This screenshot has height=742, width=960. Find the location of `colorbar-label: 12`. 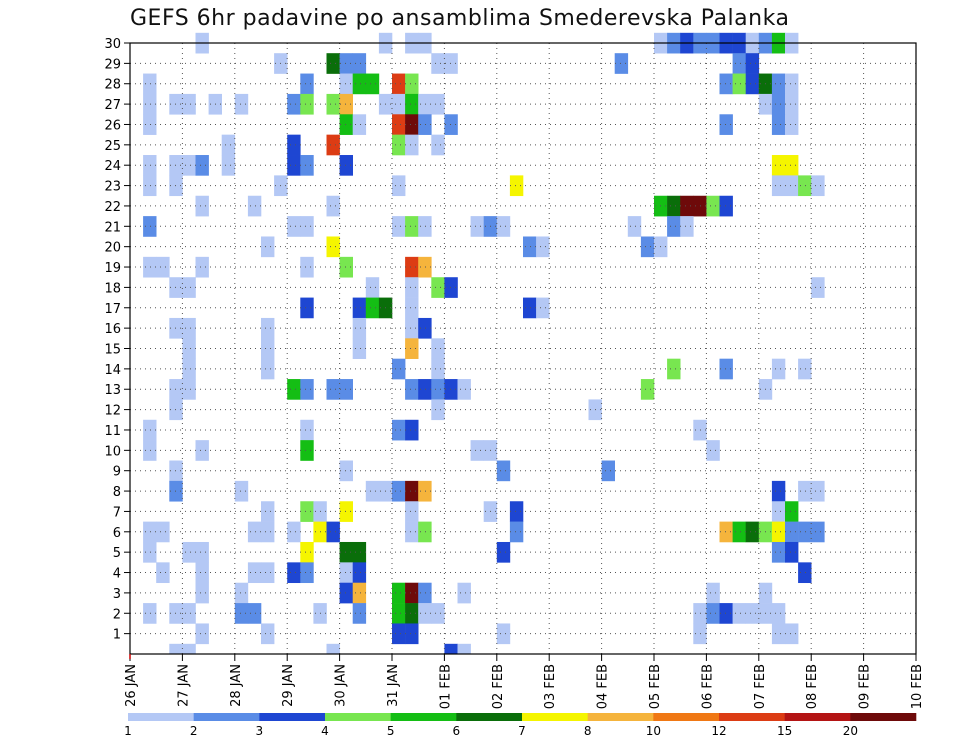

colorbar-label: 12 is located at coordinates (718, 731).